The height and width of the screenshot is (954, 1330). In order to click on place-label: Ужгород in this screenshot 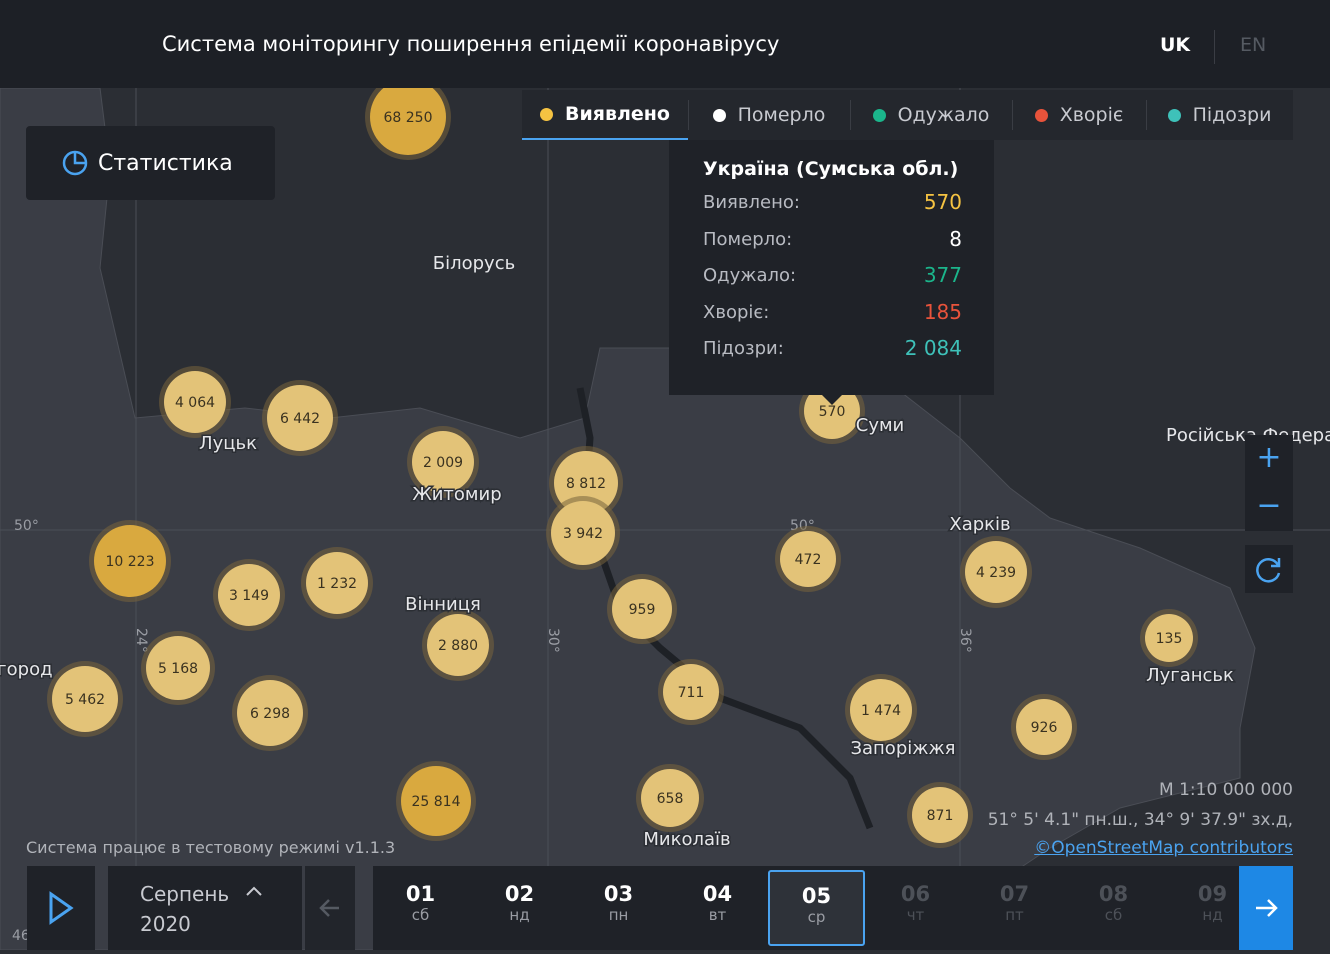, I will do `click(26, 669)`.